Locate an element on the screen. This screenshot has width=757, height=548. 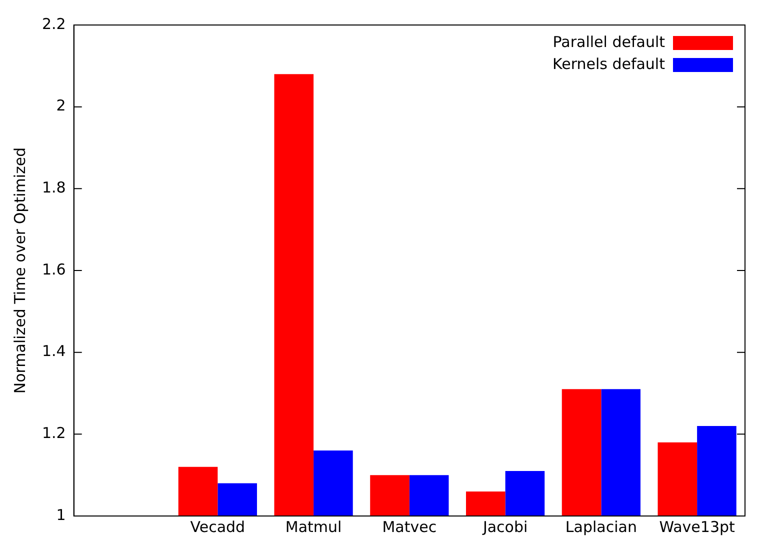
y-tick-label: 2.2 is located at coordinates (54, 23).